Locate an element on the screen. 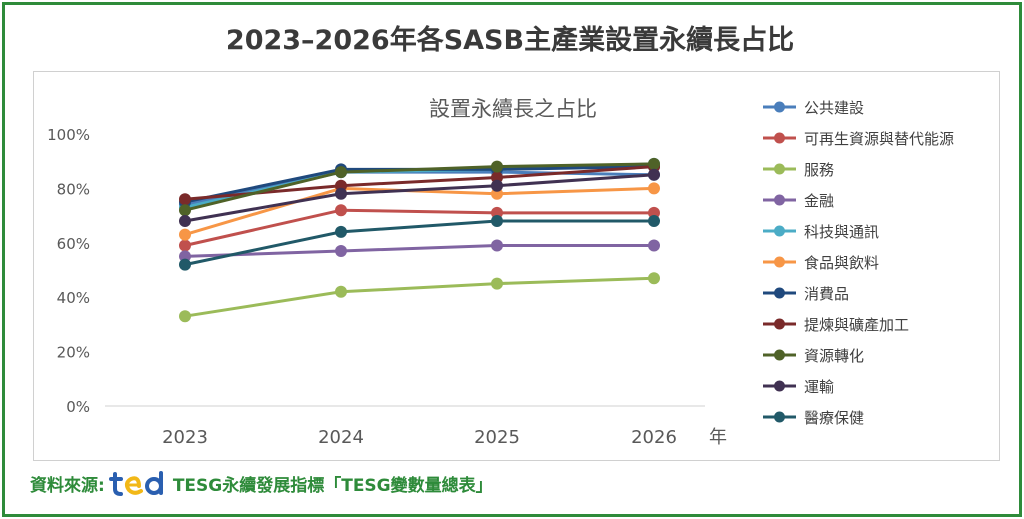 This screenshot has width=1024, height=519. x-axis-unit-label: 年 is located at coordinates (718, 437).